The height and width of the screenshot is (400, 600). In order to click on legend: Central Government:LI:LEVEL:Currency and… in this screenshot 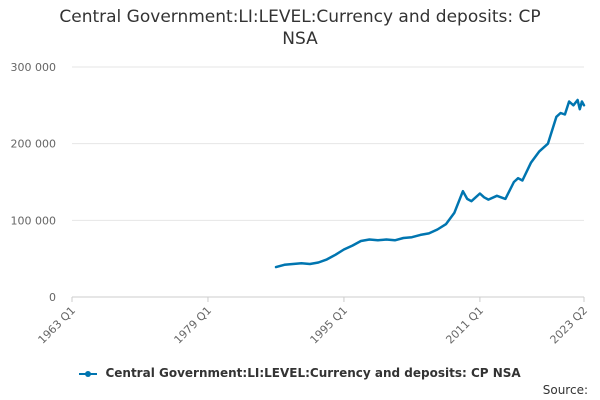, I will do `click(300, 373)`.